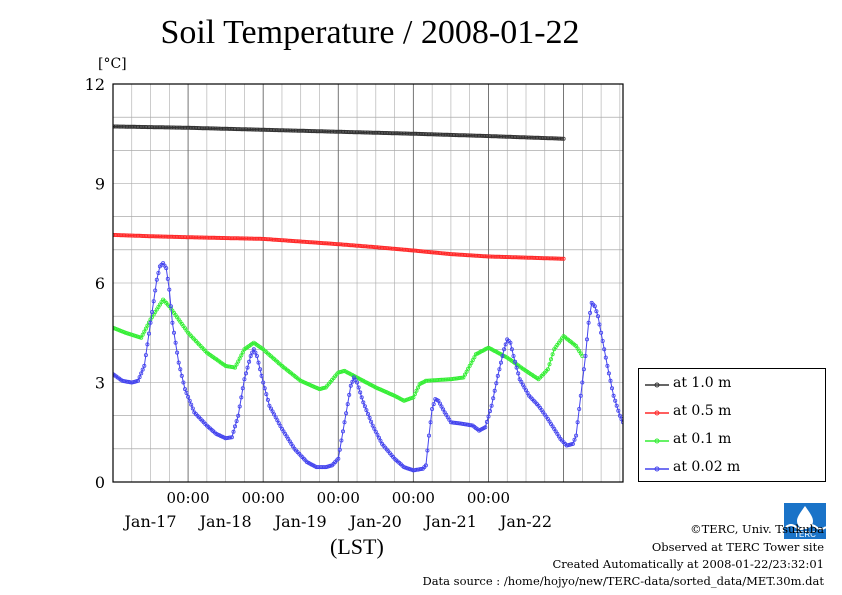  Describe the element at coordinates (112, 64) in the screenshot. I see `y-axis-unit-label: [°C]` at that location.